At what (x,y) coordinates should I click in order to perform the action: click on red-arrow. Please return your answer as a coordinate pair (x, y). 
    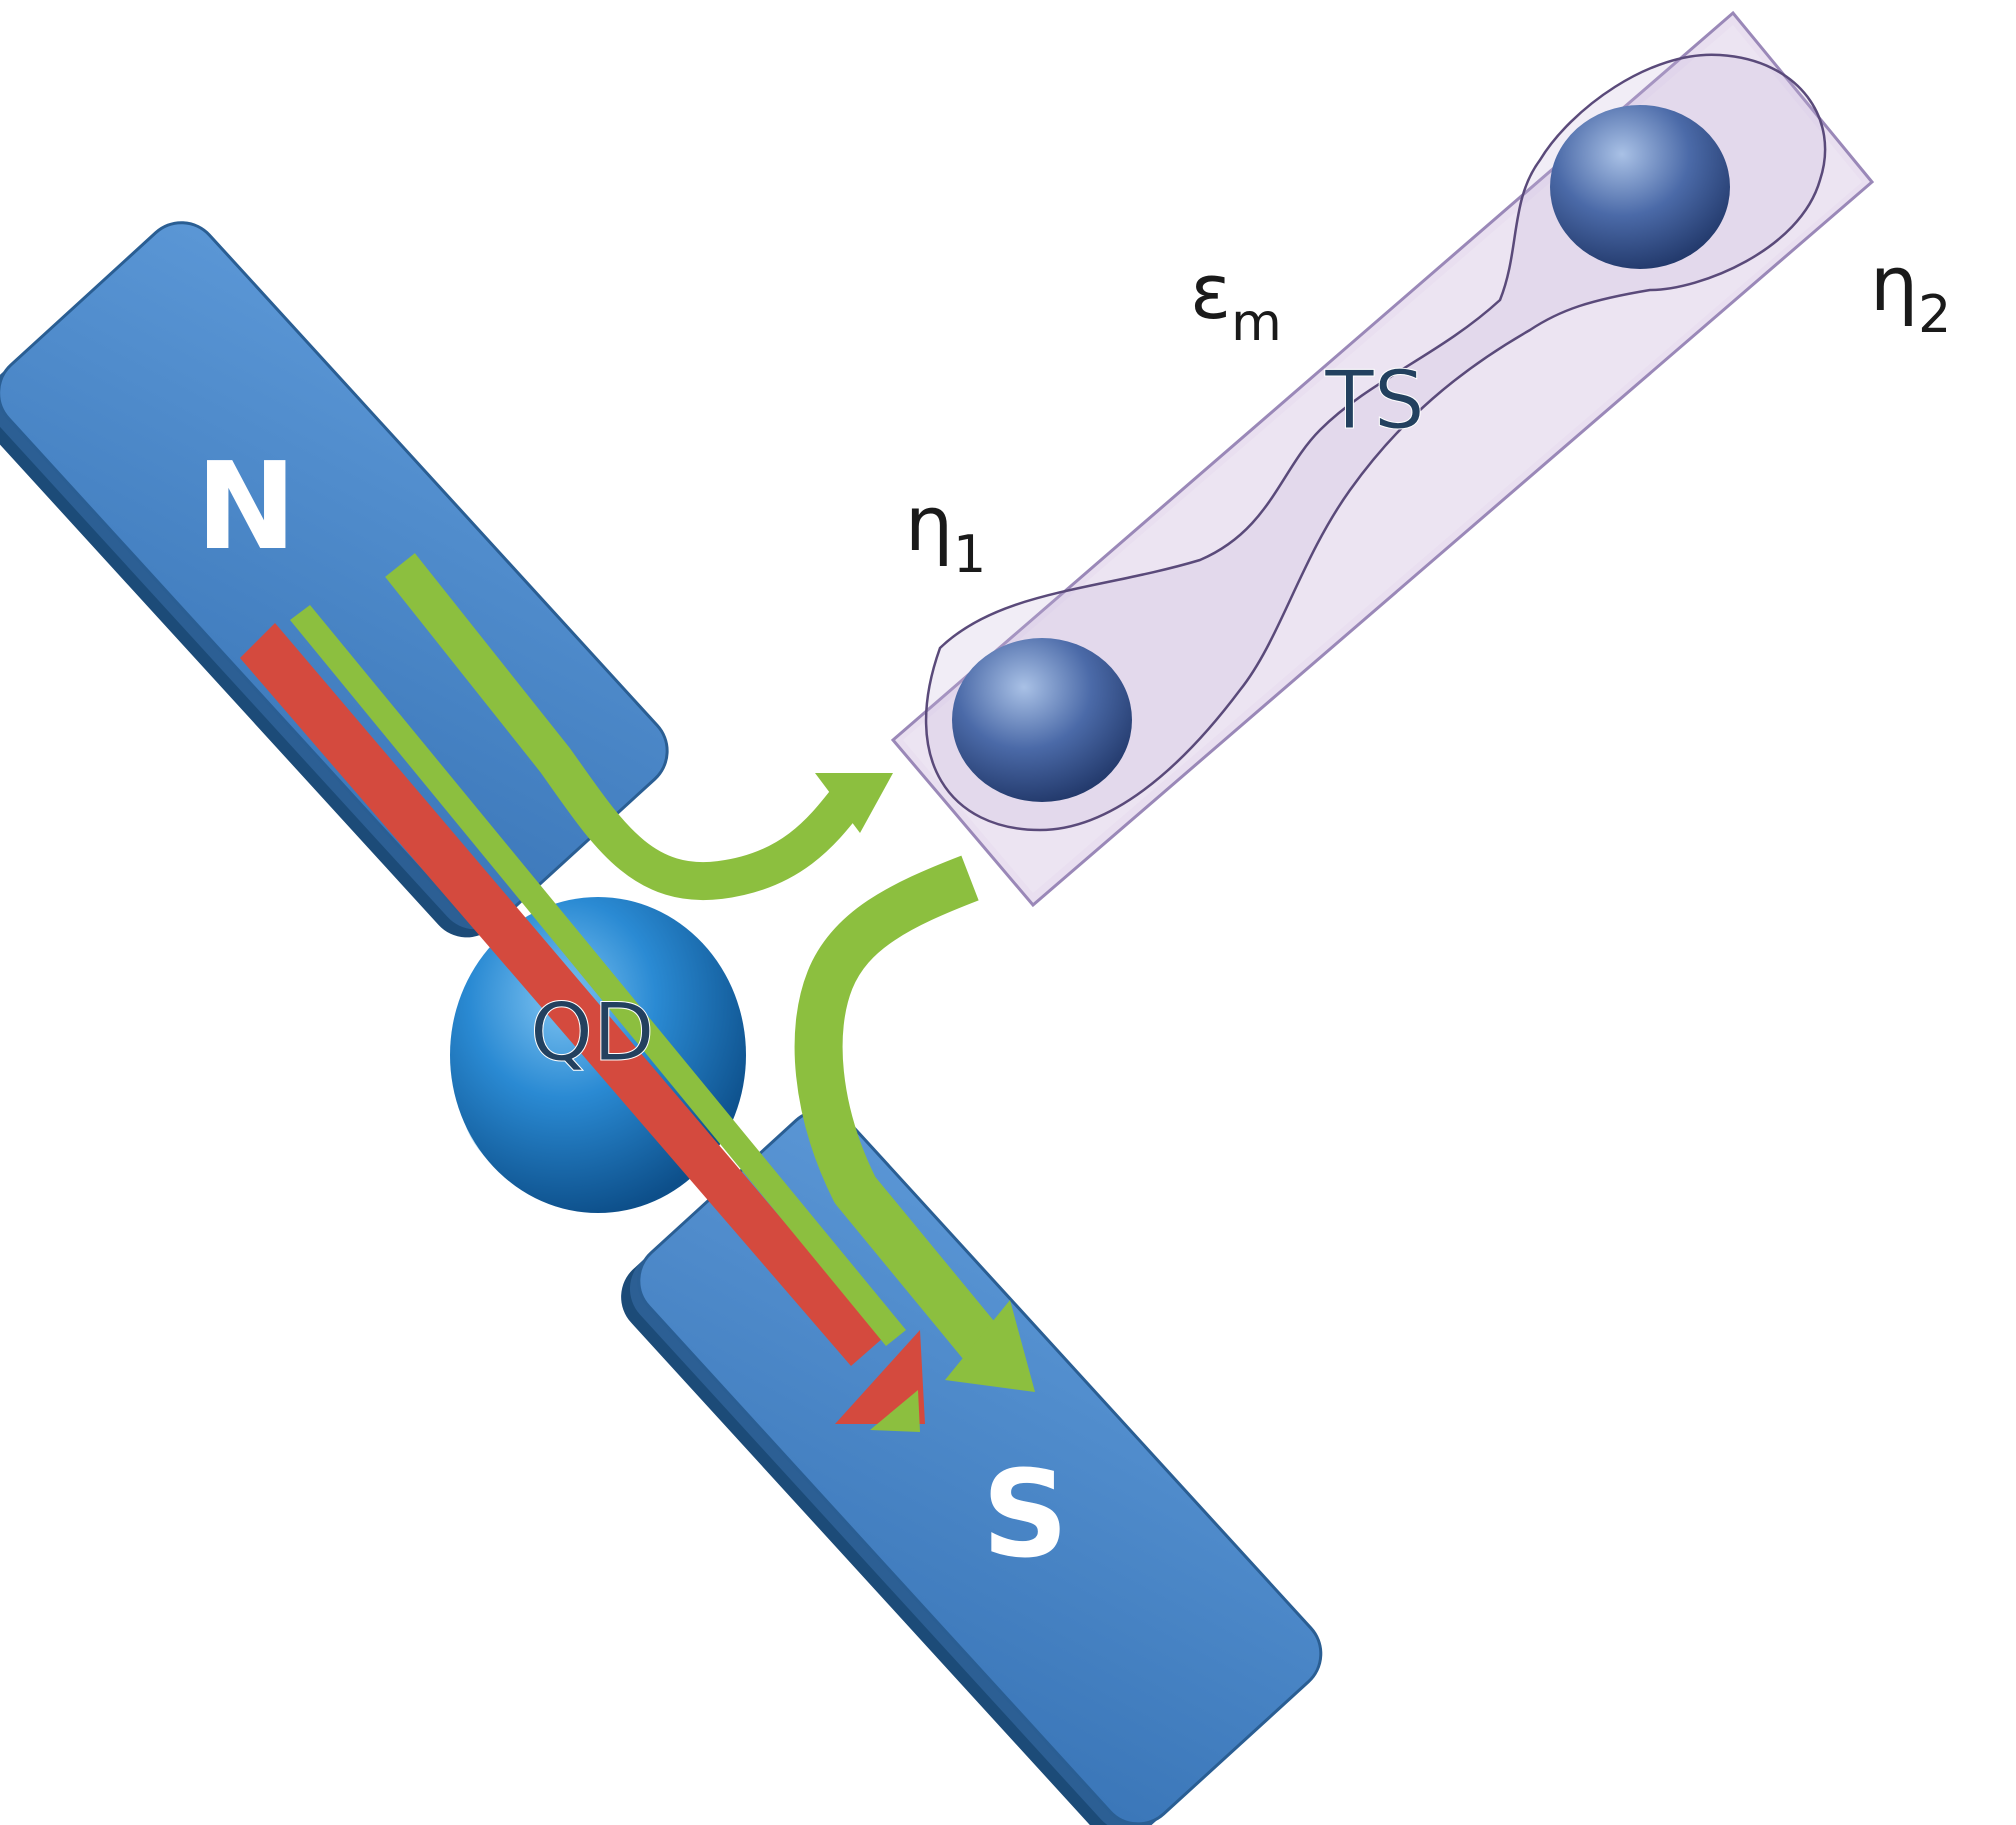
    Looking at the image, I should click on (582, 1023).